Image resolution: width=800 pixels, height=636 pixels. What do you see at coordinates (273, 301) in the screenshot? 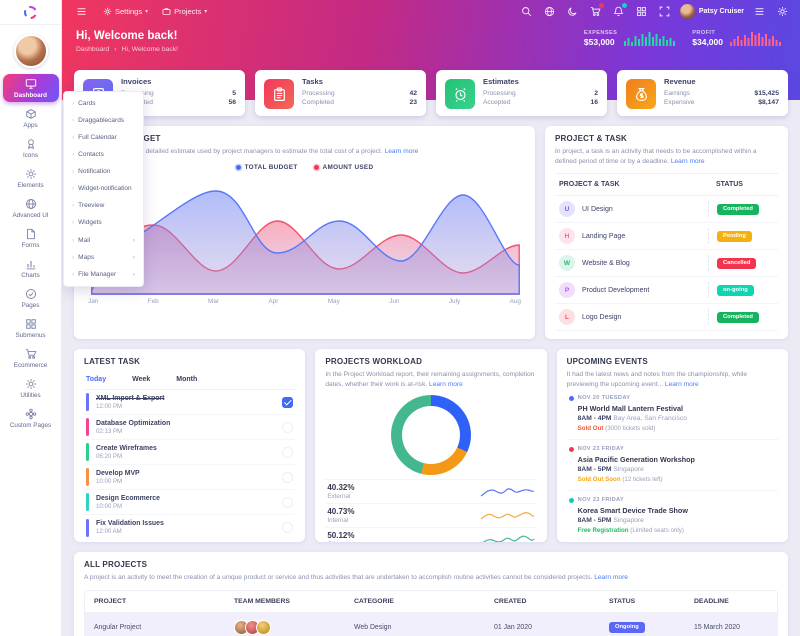
I see `month-tick: Apr` at bounding box center [273, 301].